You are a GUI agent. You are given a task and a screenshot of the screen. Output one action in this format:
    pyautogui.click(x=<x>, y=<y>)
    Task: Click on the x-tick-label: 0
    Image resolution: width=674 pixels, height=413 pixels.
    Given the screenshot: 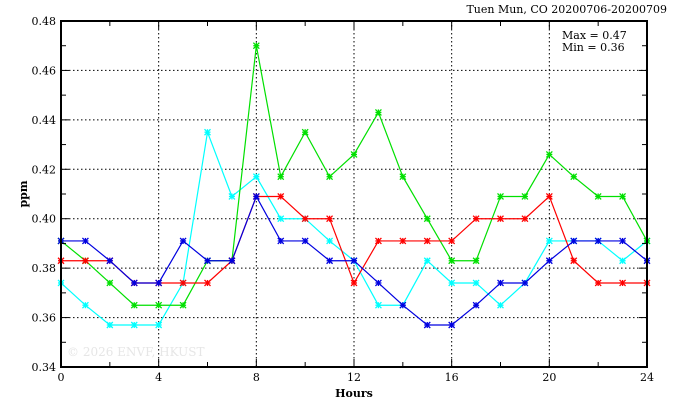 What is the action you would take?
    pyautogui.click(x=61, y=377)
    